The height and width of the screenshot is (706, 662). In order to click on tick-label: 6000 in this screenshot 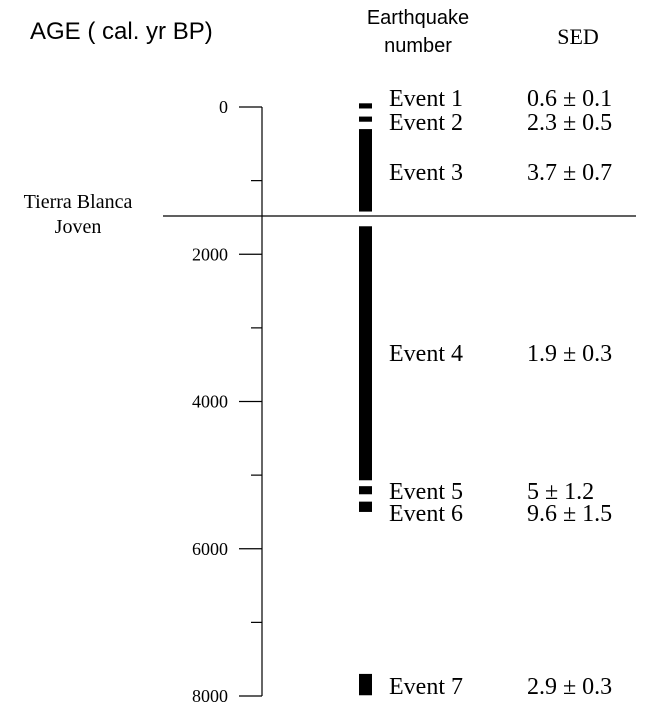, I will do `click(210, 549)`.